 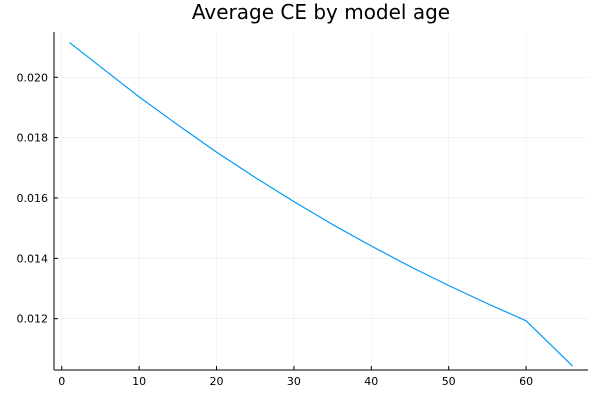 I want to click on y-tick-label: 0.018, so click(x=33, y=138).